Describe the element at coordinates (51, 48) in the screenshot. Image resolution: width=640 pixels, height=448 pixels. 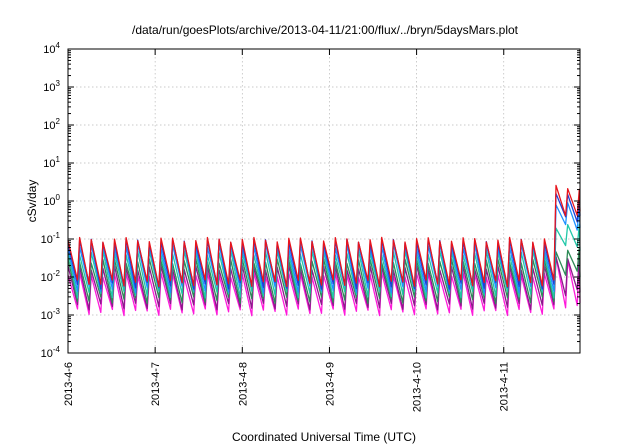
I see `y-tick-label: 10⁴` at that location.